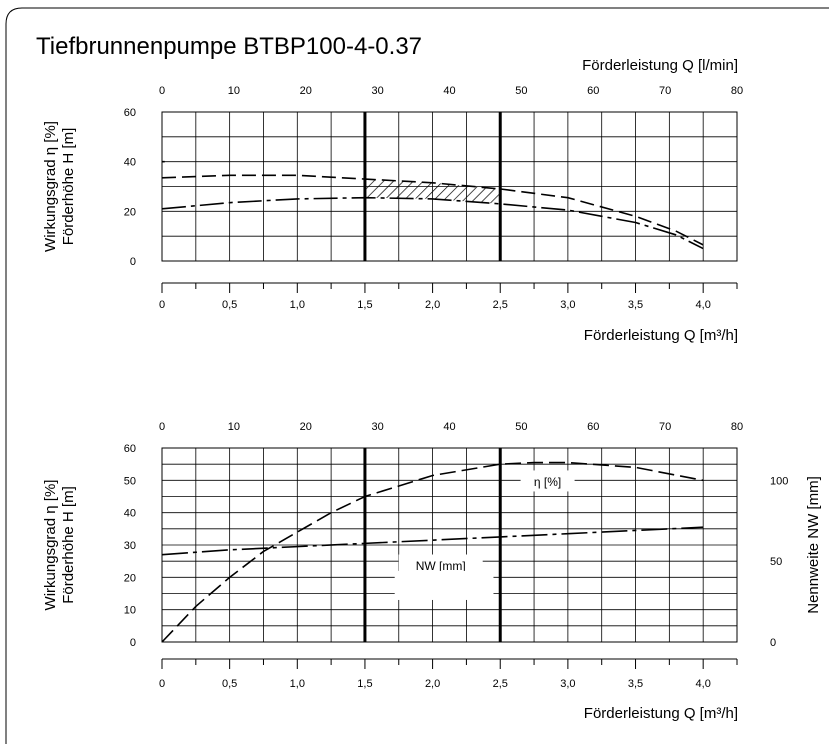 This screenshot has width=829, height=744. Describe the element at coordinates (776, 562) in the screenshot. I see `y2-tick-label: 50` at that location.